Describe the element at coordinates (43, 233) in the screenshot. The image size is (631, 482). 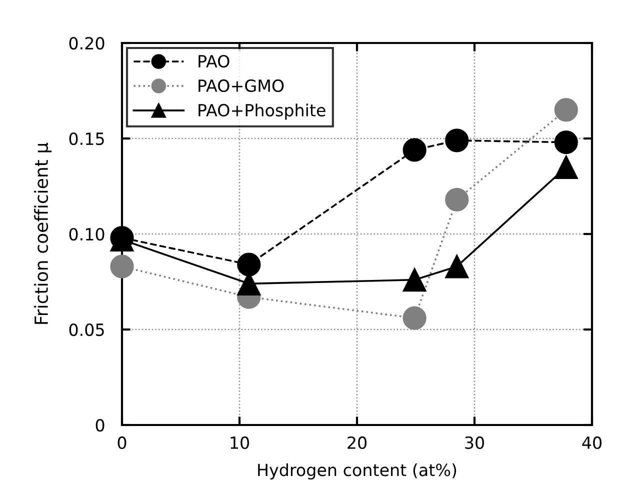
I see `y-axis-title: Friction coefficient μ` at that location.